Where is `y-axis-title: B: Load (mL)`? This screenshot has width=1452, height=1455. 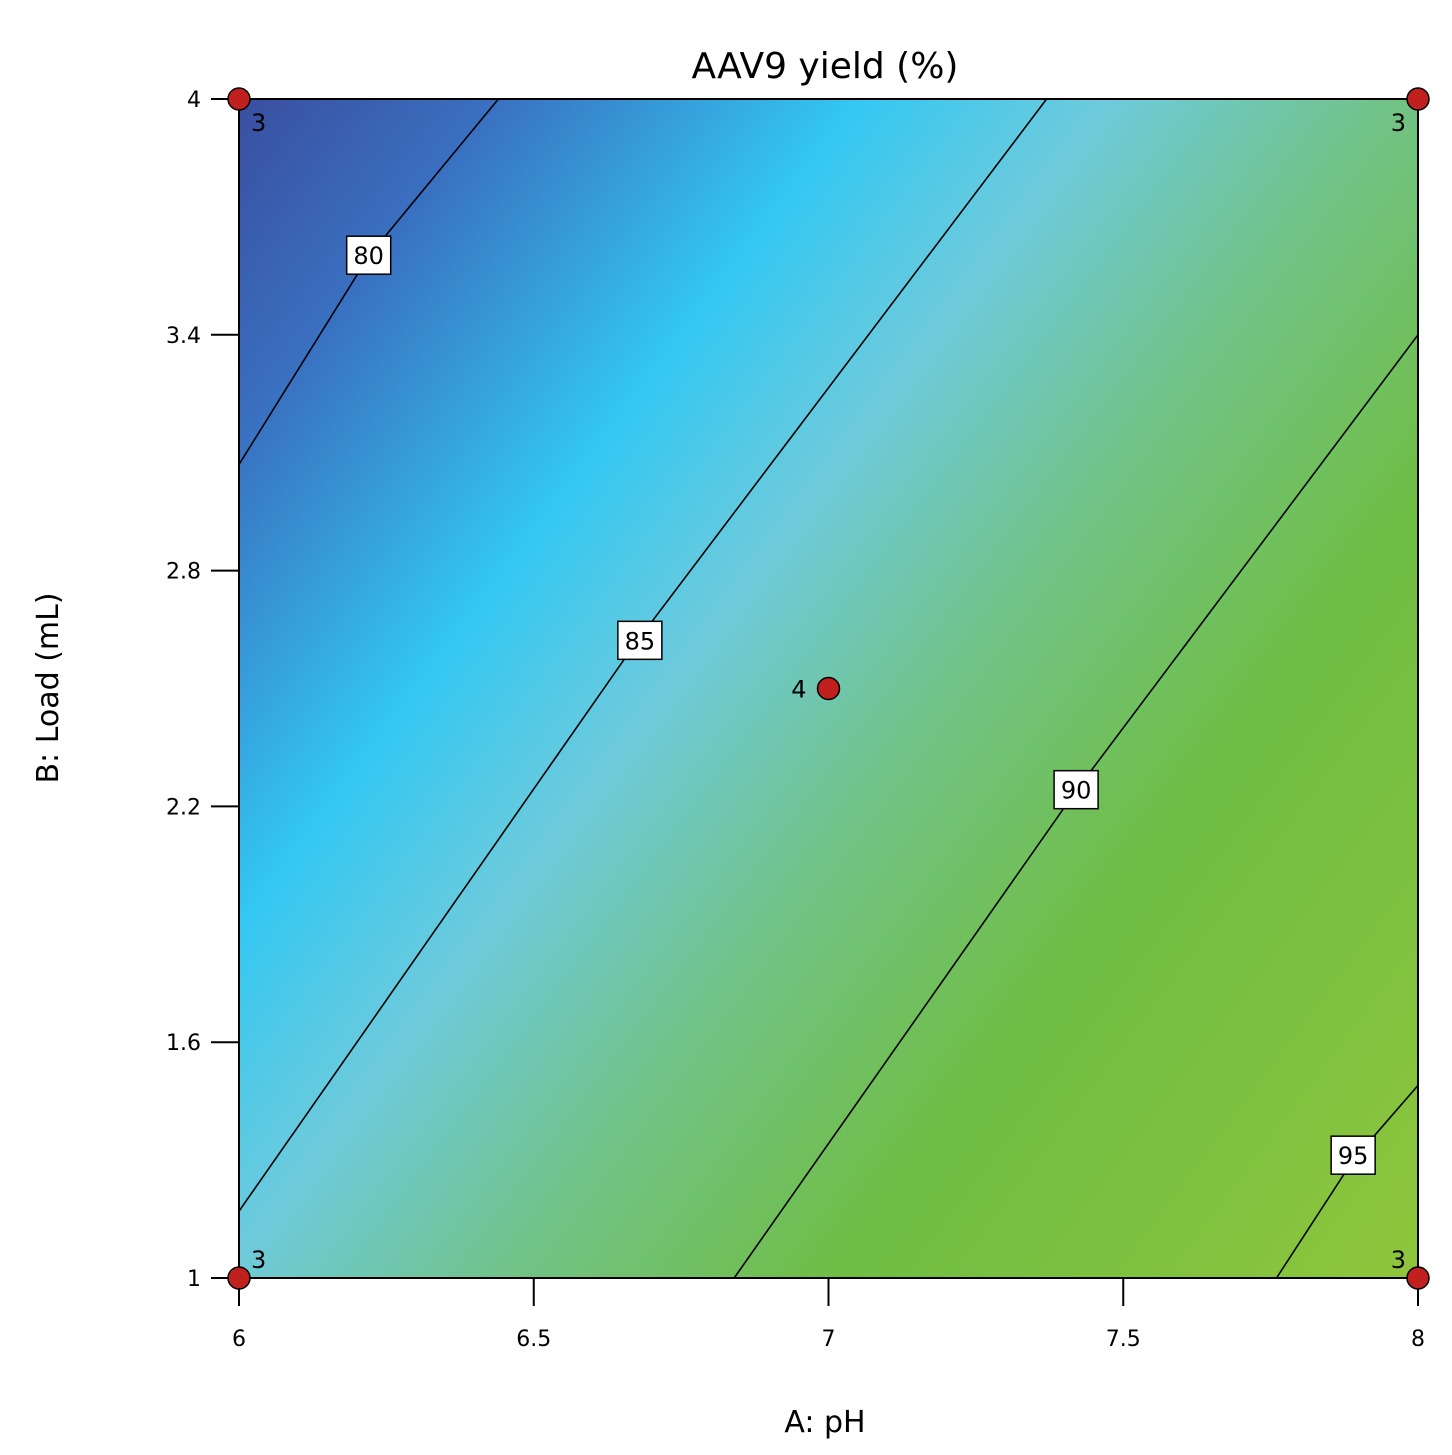
y-axis-title: B: Load (mL) is located at coordinates (48, 687).